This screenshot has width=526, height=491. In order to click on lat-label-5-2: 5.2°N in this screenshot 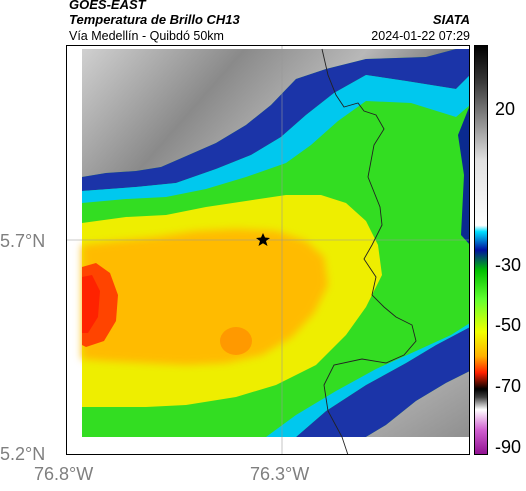, I will do `click(23, 454)`.